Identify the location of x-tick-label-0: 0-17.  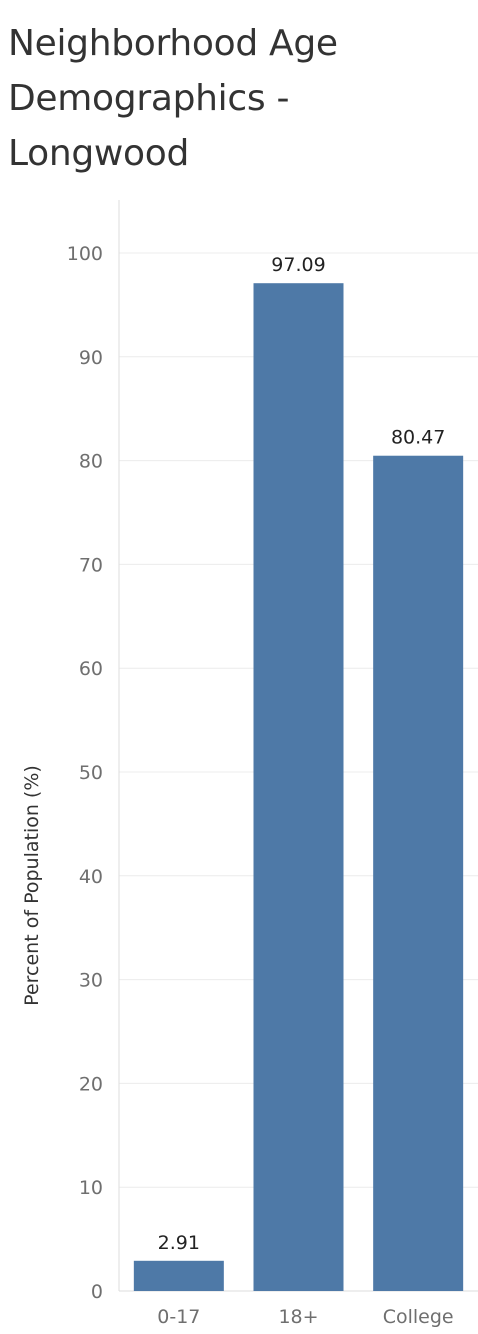
(178, 1317).